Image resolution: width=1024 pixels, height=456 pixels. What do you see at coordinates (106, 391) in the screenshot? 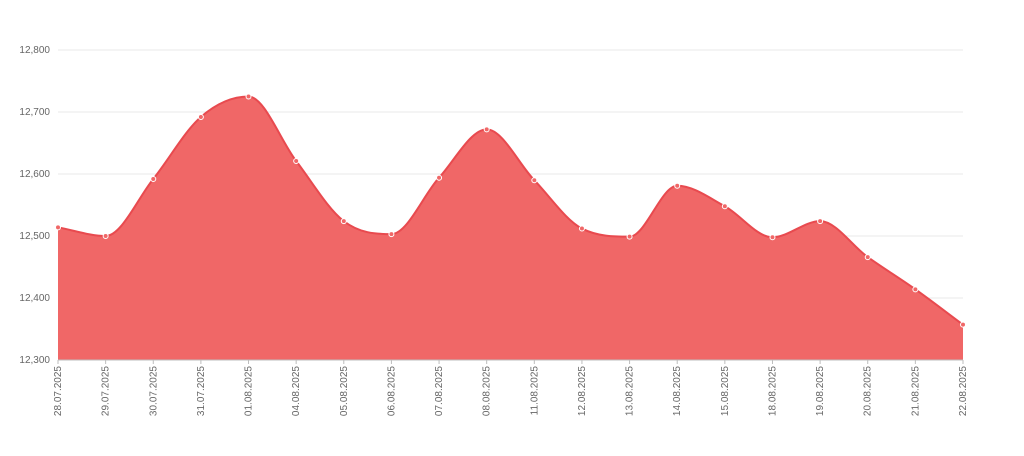
I see `x-tick-label: 29.07.2025` at bounding box center [106, 391].